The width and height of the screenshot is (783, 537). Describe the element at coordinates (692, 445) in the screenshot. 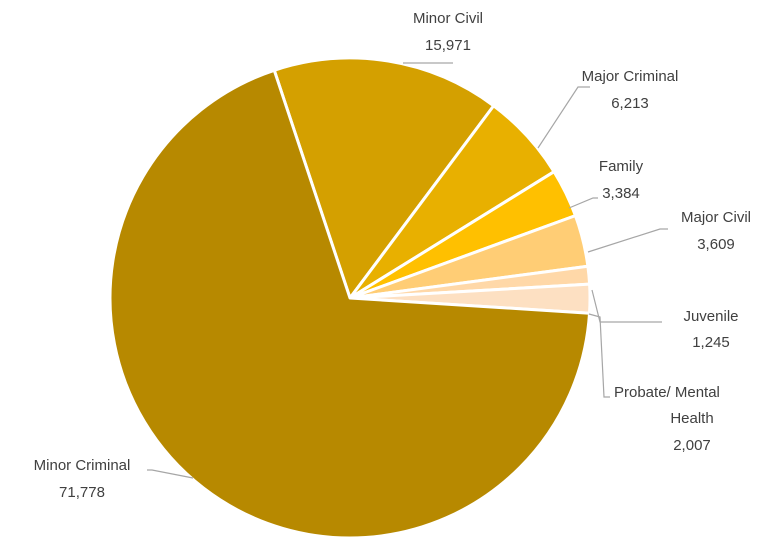

I see `value-label-probate-mental-health: 2,007` at that location.